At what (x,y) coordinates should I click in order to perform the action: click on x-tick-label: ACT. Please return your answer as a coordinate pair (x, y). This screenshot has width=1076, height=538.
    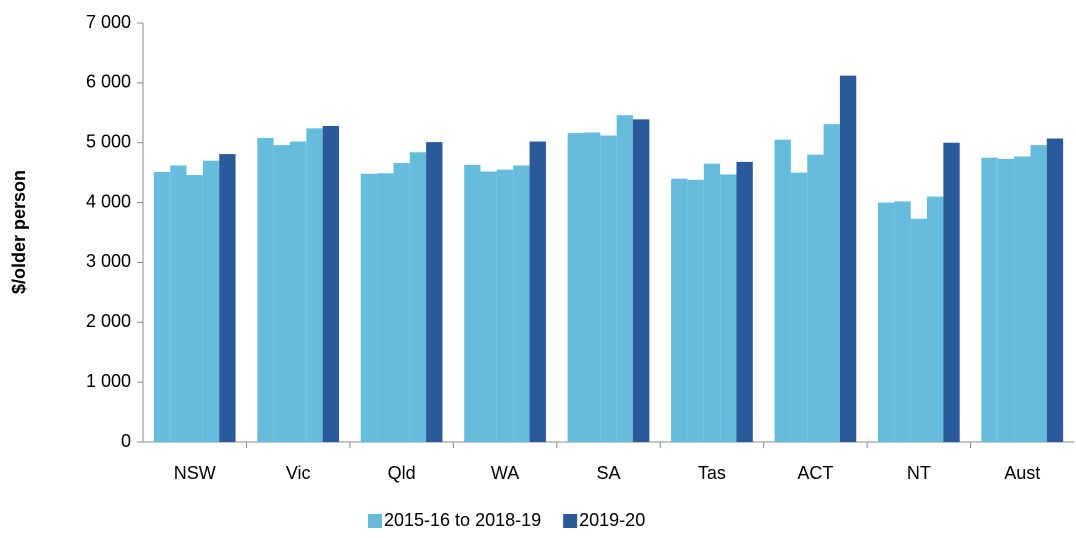
    Looking at the image, I should click on (815, 473).